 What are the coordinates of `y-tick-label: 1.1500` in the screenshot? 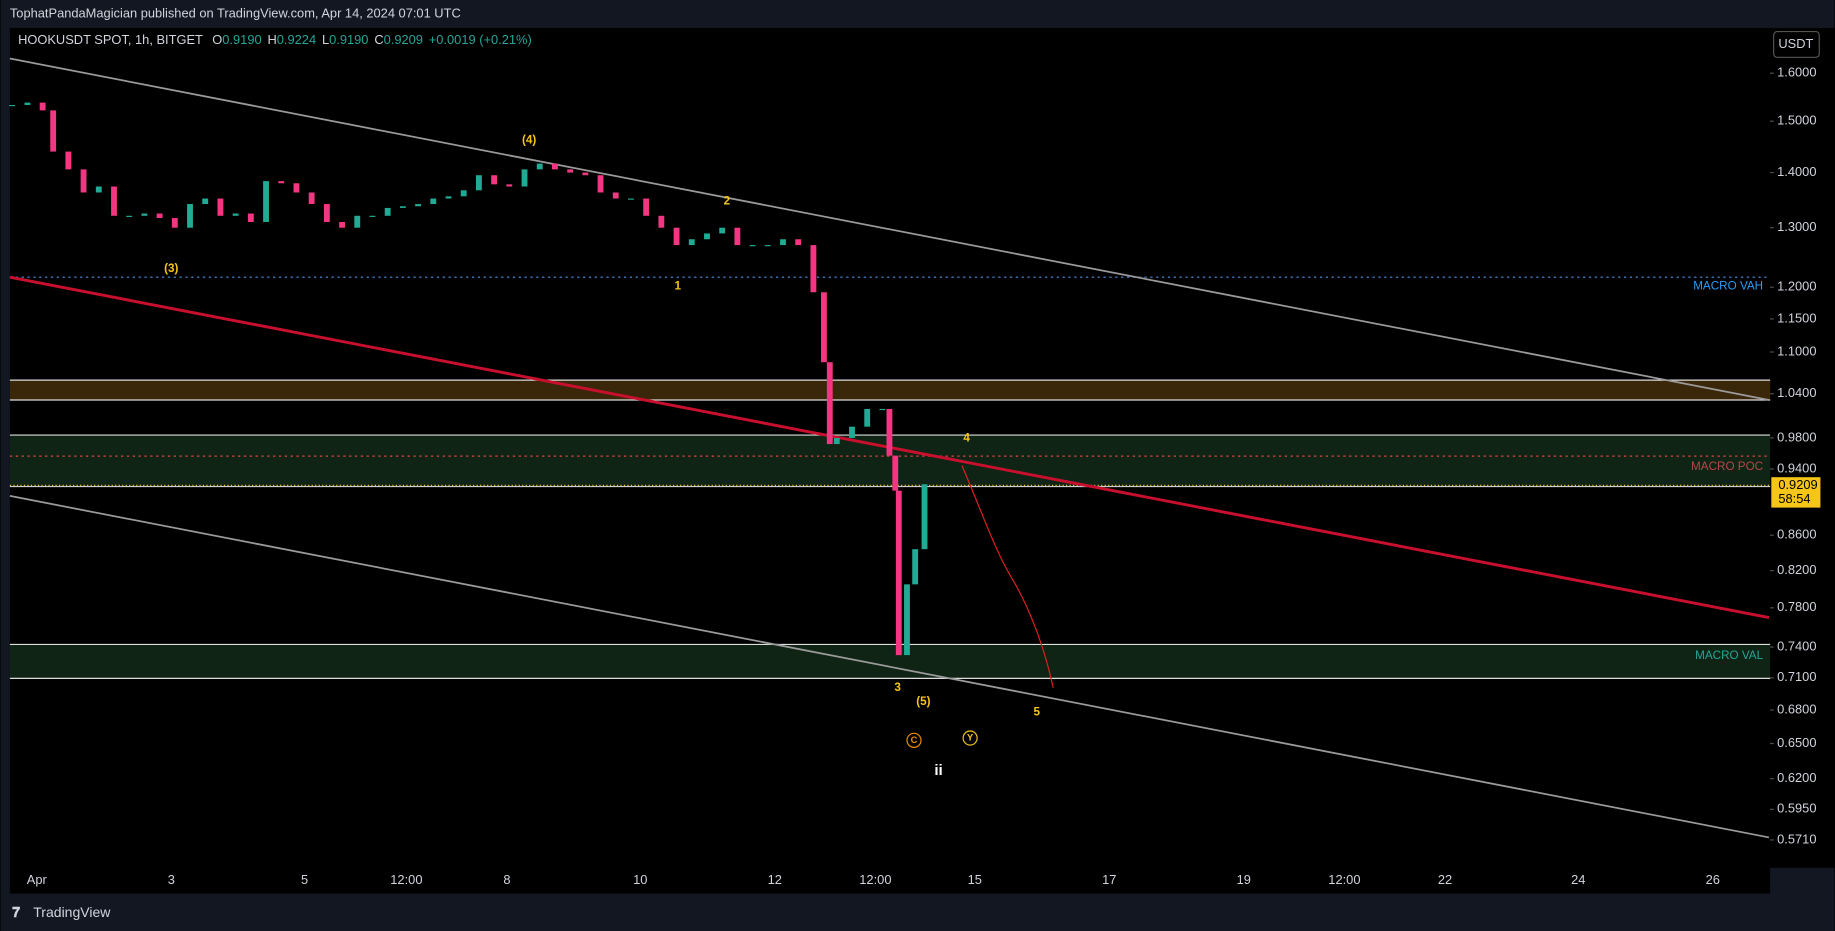 It's located at (1796, 317).